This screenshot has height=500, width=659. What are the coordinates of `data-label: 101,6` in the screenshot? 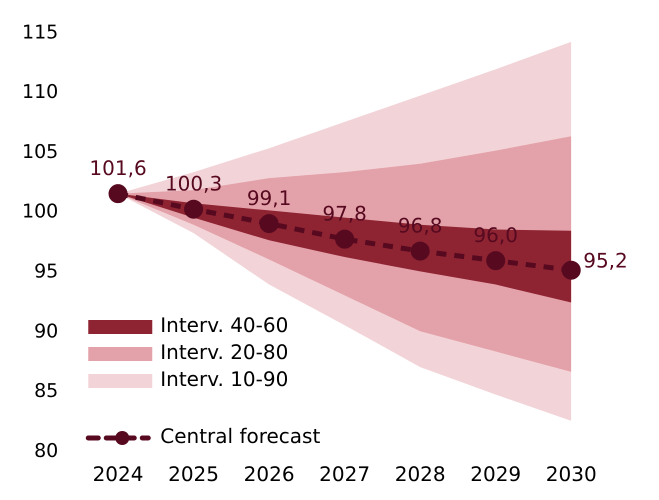 It's located at (118, 168).